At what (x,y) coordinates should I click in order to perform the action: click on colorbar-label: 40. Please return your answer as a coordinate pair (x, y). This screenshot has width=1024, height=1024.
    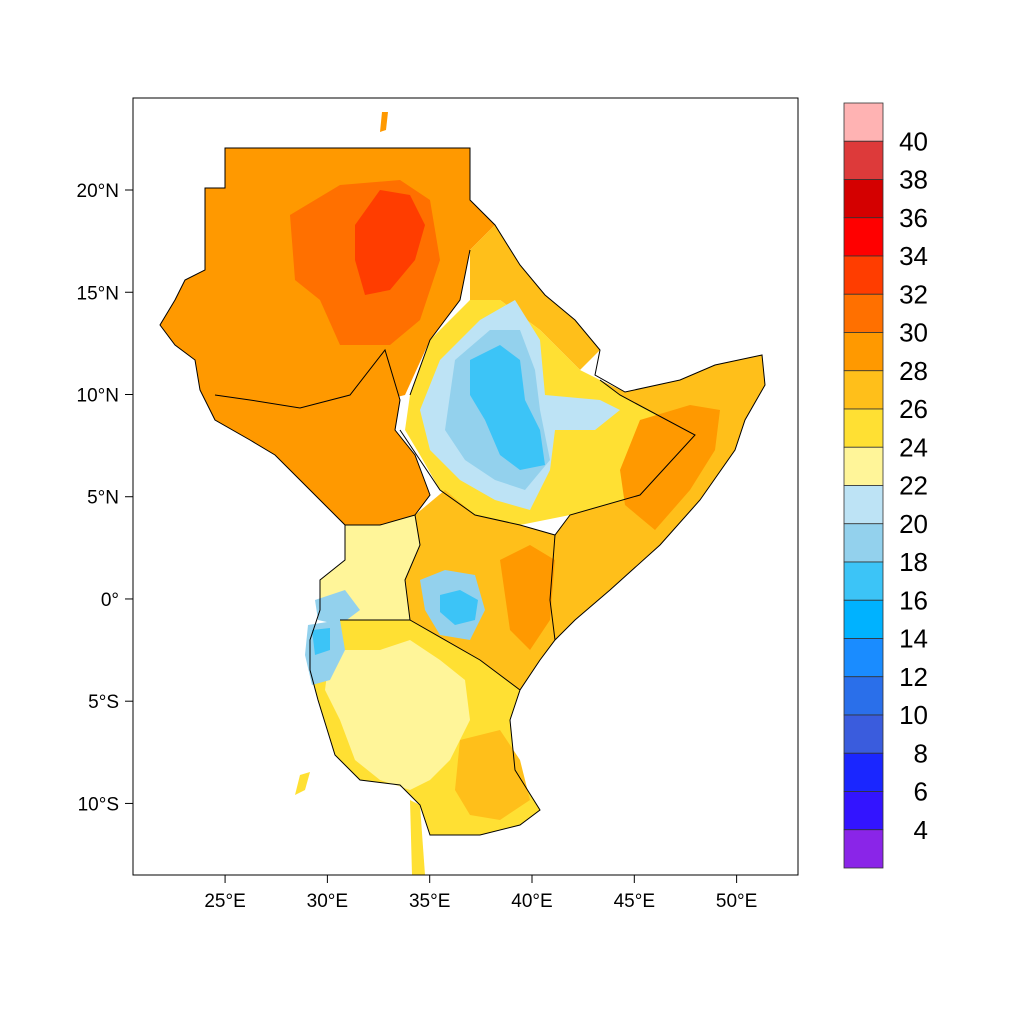
    Looking at the image, I should click on (913, 141).